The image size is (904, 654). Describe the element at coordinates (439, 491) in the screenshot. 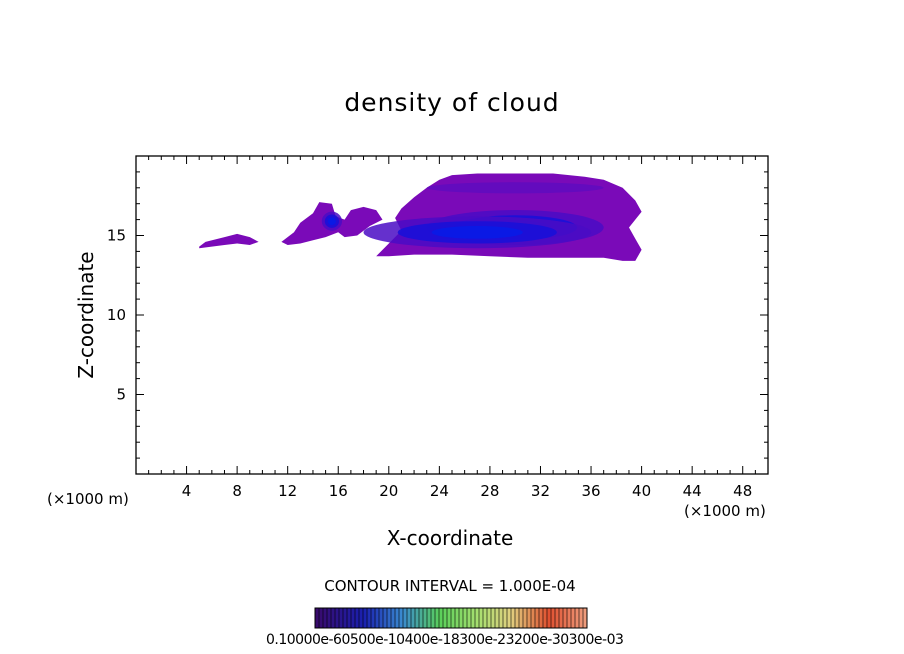

I see `x-tick-label-24: 24` at that location.